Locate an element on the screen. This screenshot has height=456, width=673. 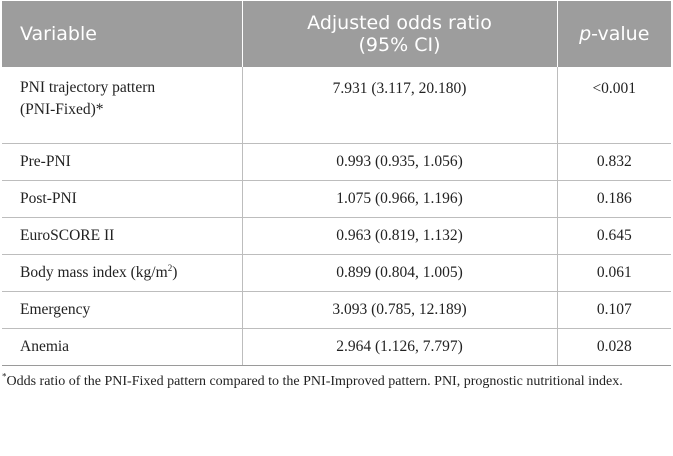
table-row: Emergency 3.093 (0.785, 12.189) 0.107 is located at coordinates (336, 310).